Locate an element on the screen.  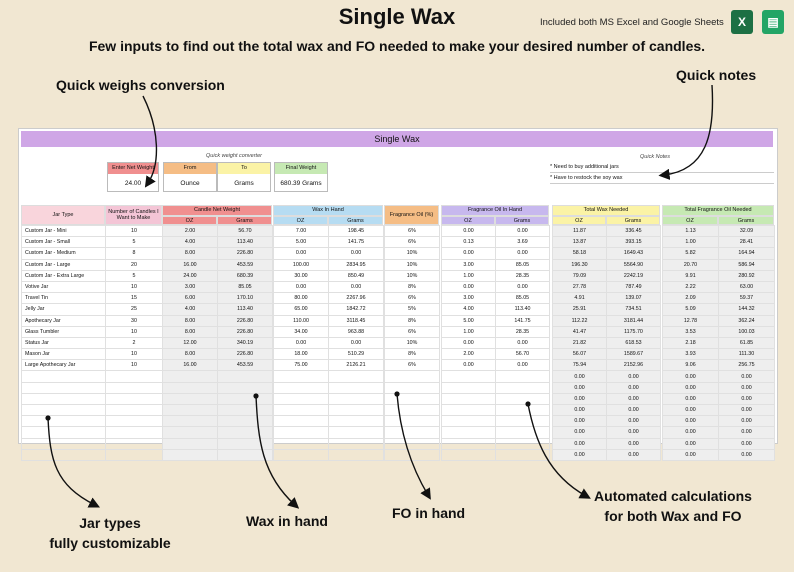
table-row: 18.00 510.29 is located at coordinates (328, 354).